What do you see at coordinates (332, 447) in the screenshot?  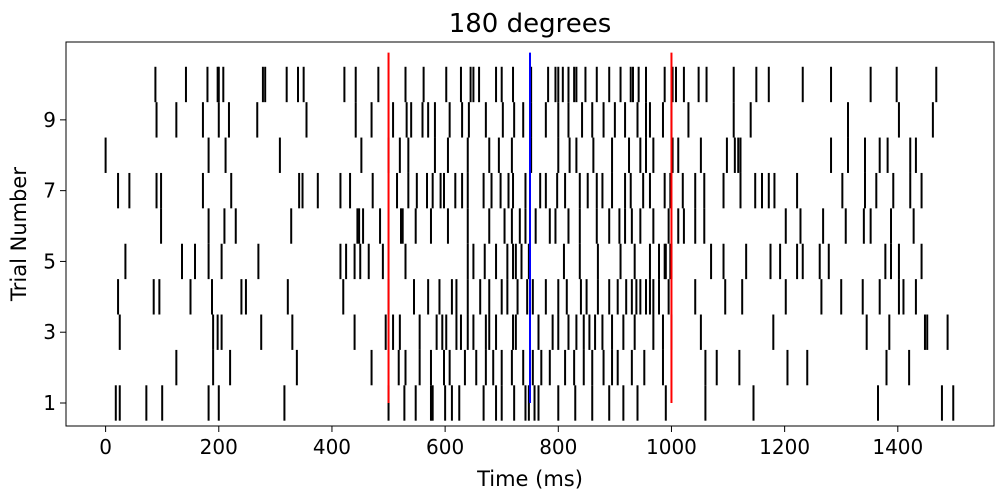 I see `x-tick-label: 400` at bounding box center [332, 447].